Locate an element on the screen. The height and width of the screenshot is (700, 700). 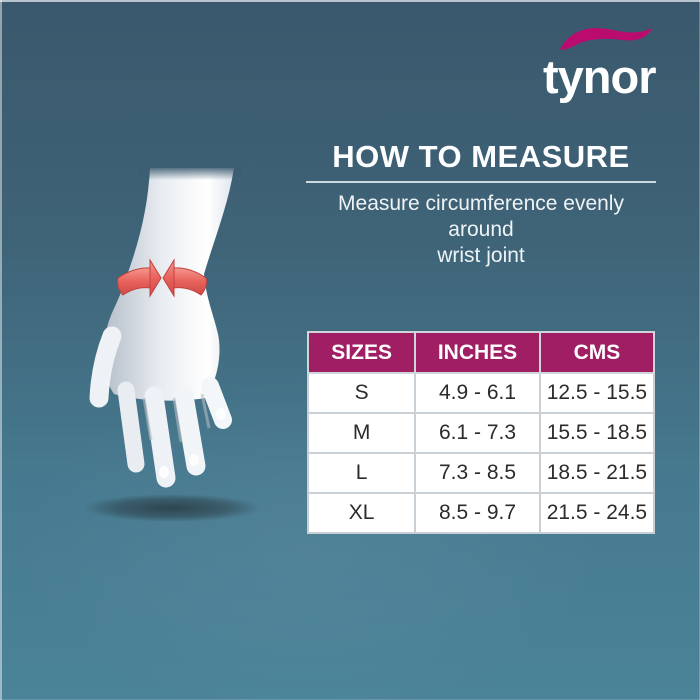
logo-swoosh-icon is located at coordinates (606, 39).